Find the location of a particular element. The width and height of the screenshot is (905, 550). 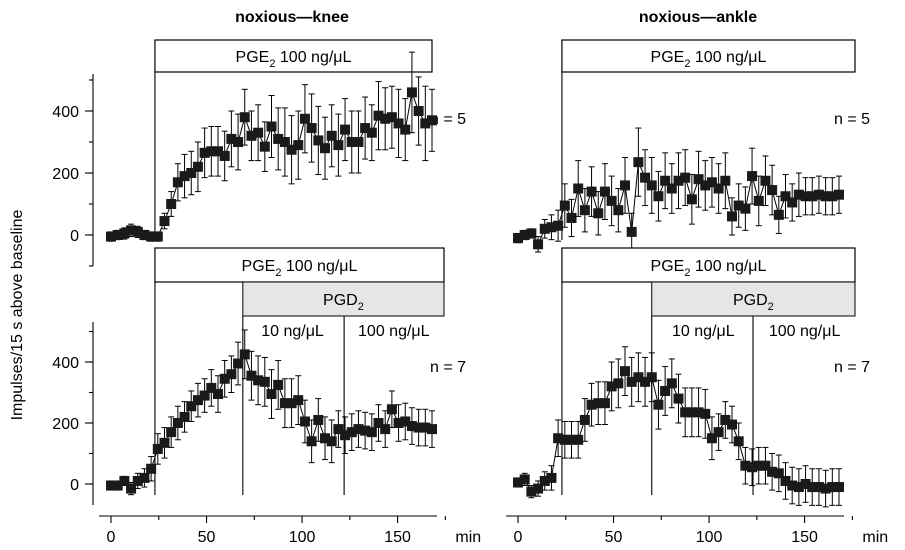

n-label: n = 7 is located at coordinates (448, 367).